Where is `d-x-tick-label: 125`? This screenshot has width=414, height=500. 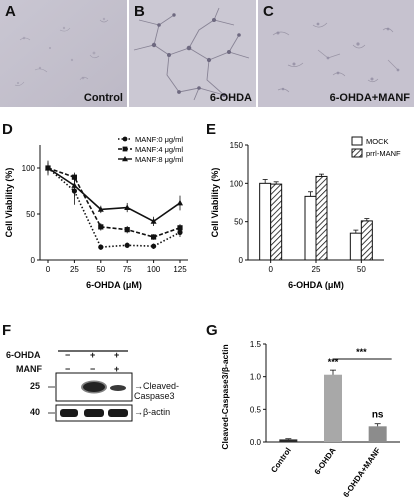 d-x-tick-label: 125 is located at coordinates (180, 269).